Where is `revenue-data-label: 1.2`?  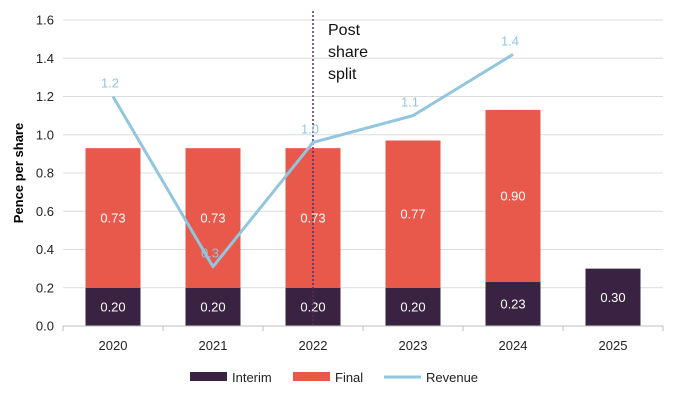 revenue-data-label: 1.2 is located at coordinates (110, 83).